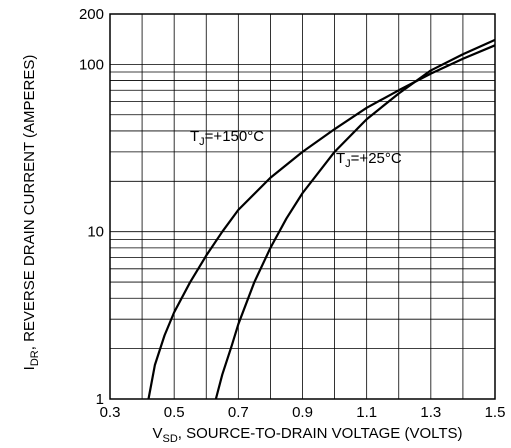 This screenshot has height=448, width=511. Describe the element at coordinates (307, 435) in the screenshot. I see `x-axis-label: VSD, SOURCE-TO-DRAIN VOLTAGE (VOLTS)` at that location.